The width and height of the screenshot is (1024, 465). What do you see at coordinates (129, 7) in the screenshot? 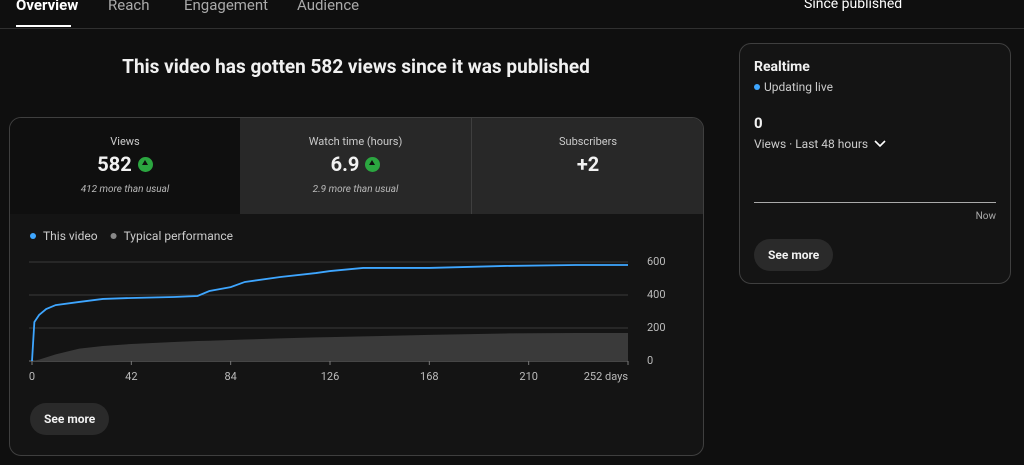
I see `tab: Reach` at bounding box center [129, 7].